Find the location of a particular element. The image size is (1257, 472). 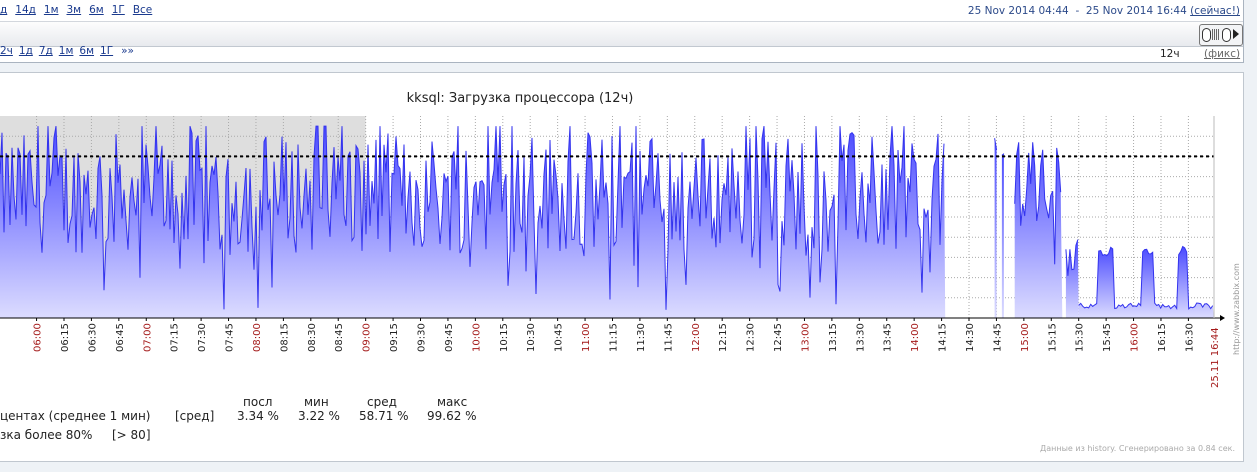

x-tick-label: 07:30 is located at coordinates (202, 337).